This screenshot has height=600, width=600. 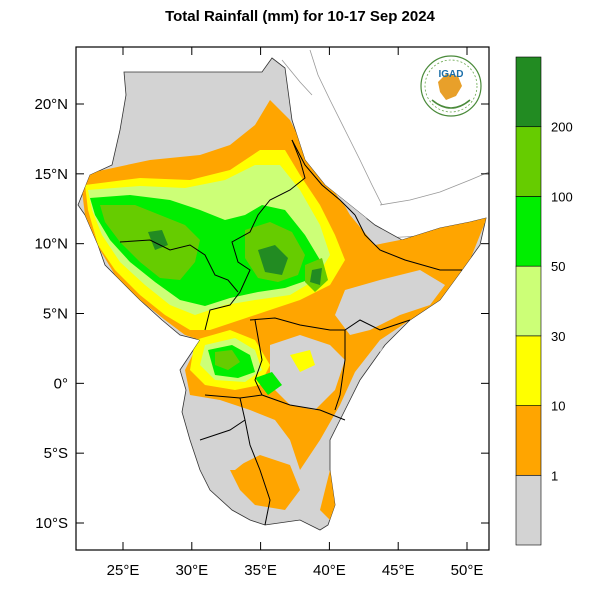 I want to click on x-tick-label: 25°E, so click(x=123, y=570).